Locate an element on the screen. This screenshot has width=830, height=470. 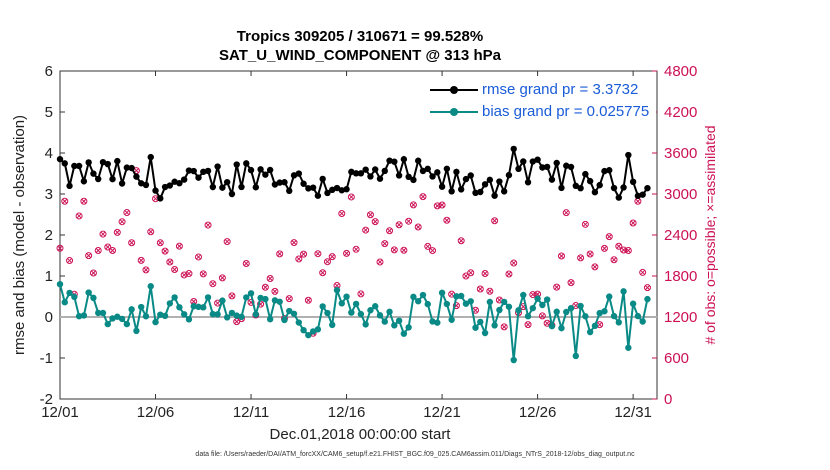
x-tick-label: 12/06 is located at coordinates (156, 412).